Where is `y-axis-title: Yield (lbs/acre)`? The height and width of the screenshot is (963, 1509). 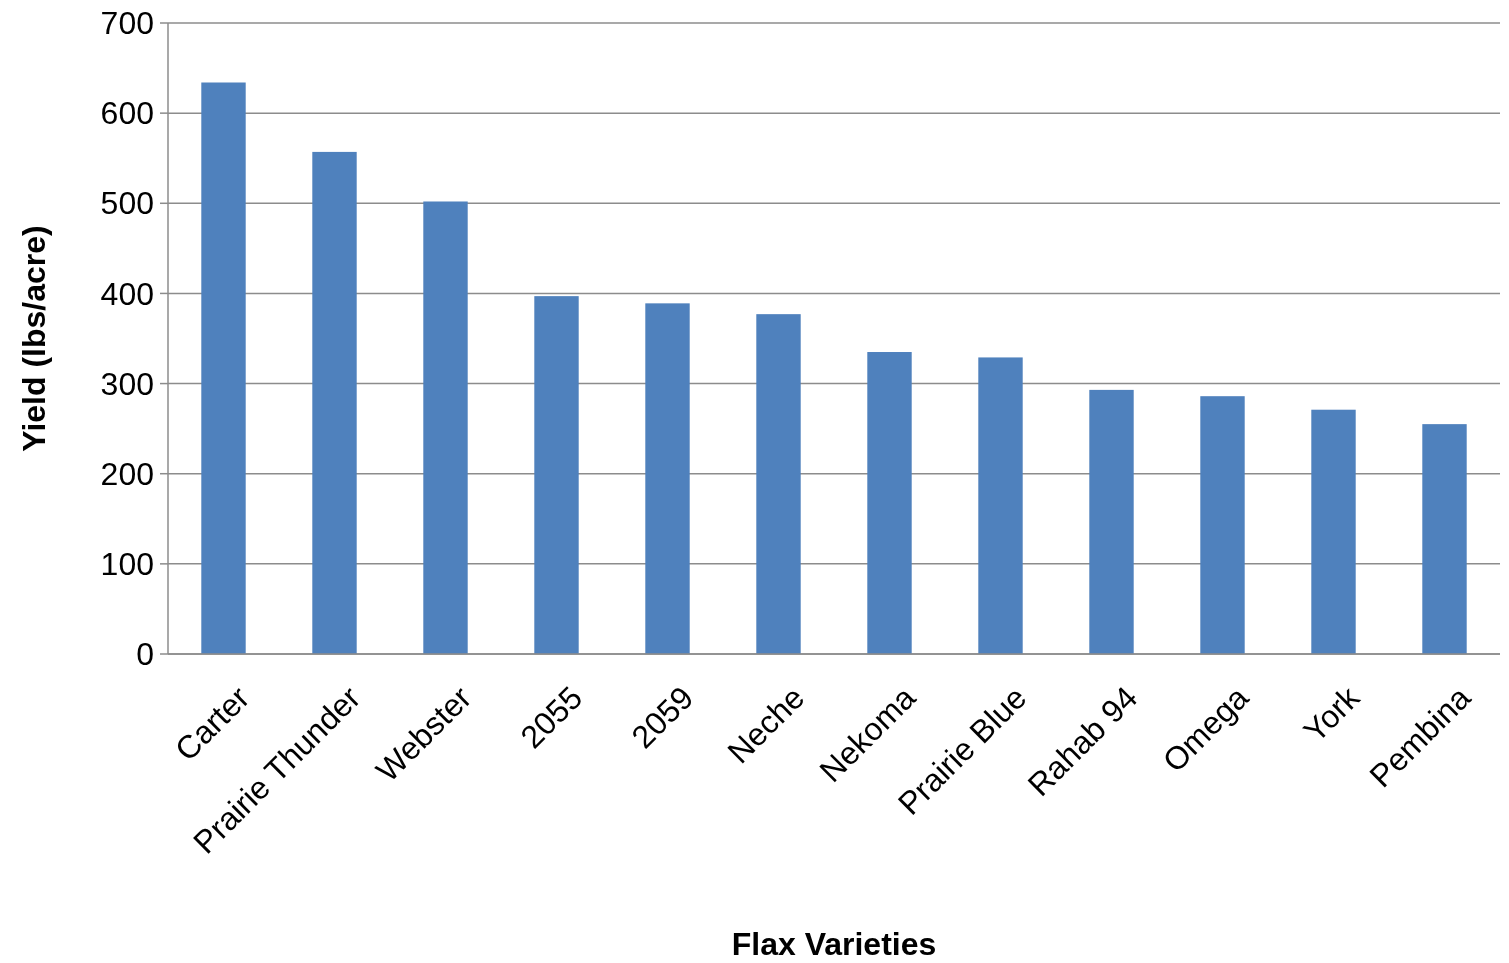 y-axis-title: Yield (lbs/acre) is located at coordinates (34, 338).